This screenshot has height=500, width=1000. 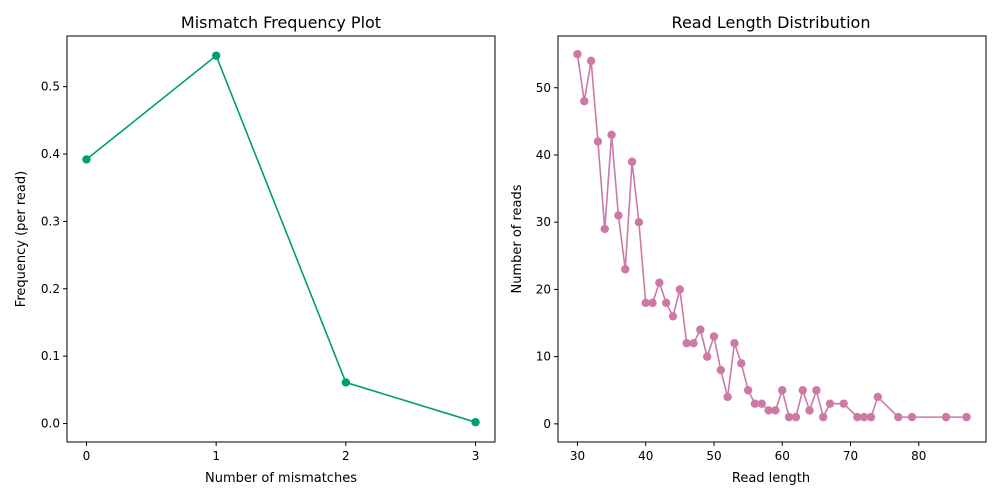 What do you see at coordinates (50, 356) in the screenshot?
I see `y-tick-label: 0.1` at bounding box center [50, 356].